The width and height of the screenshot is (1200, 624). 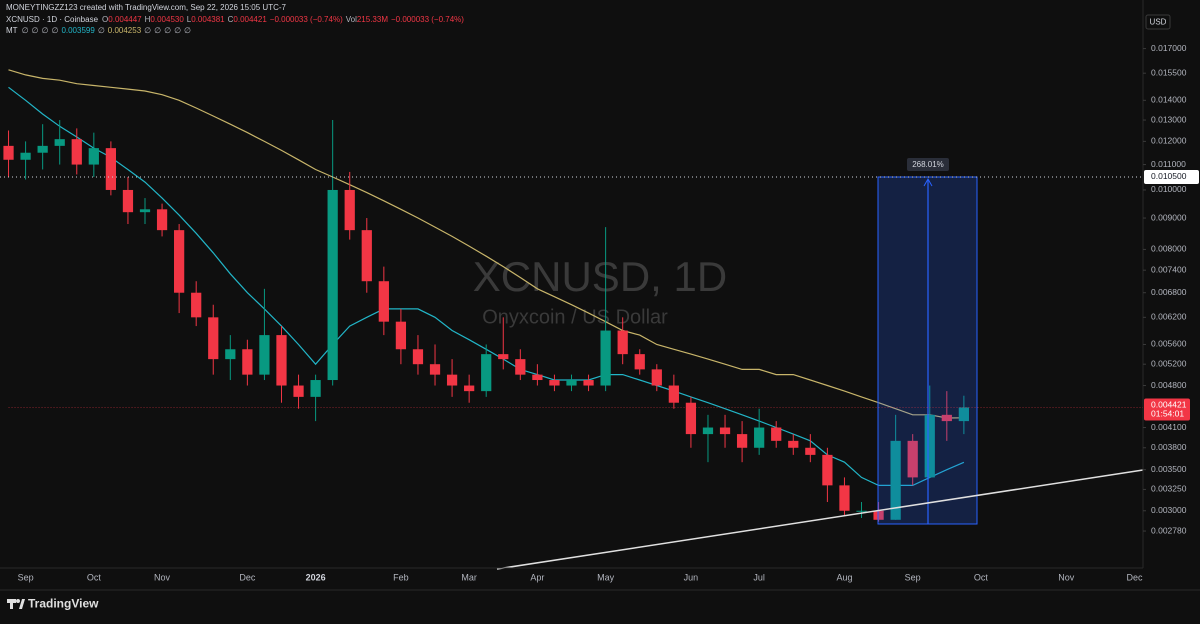 What do you see at coordinates (1169, 189) in the screenshot?
I see `y-tick-label: 0.010000` at bounding box center [1169, 189].